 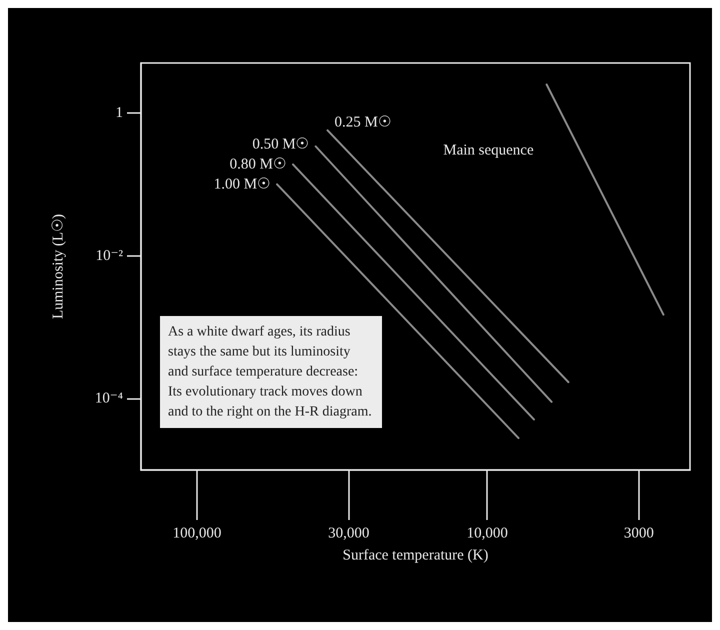 I want to click on x-tick-label: 10,000, so click(x=487, y=534).